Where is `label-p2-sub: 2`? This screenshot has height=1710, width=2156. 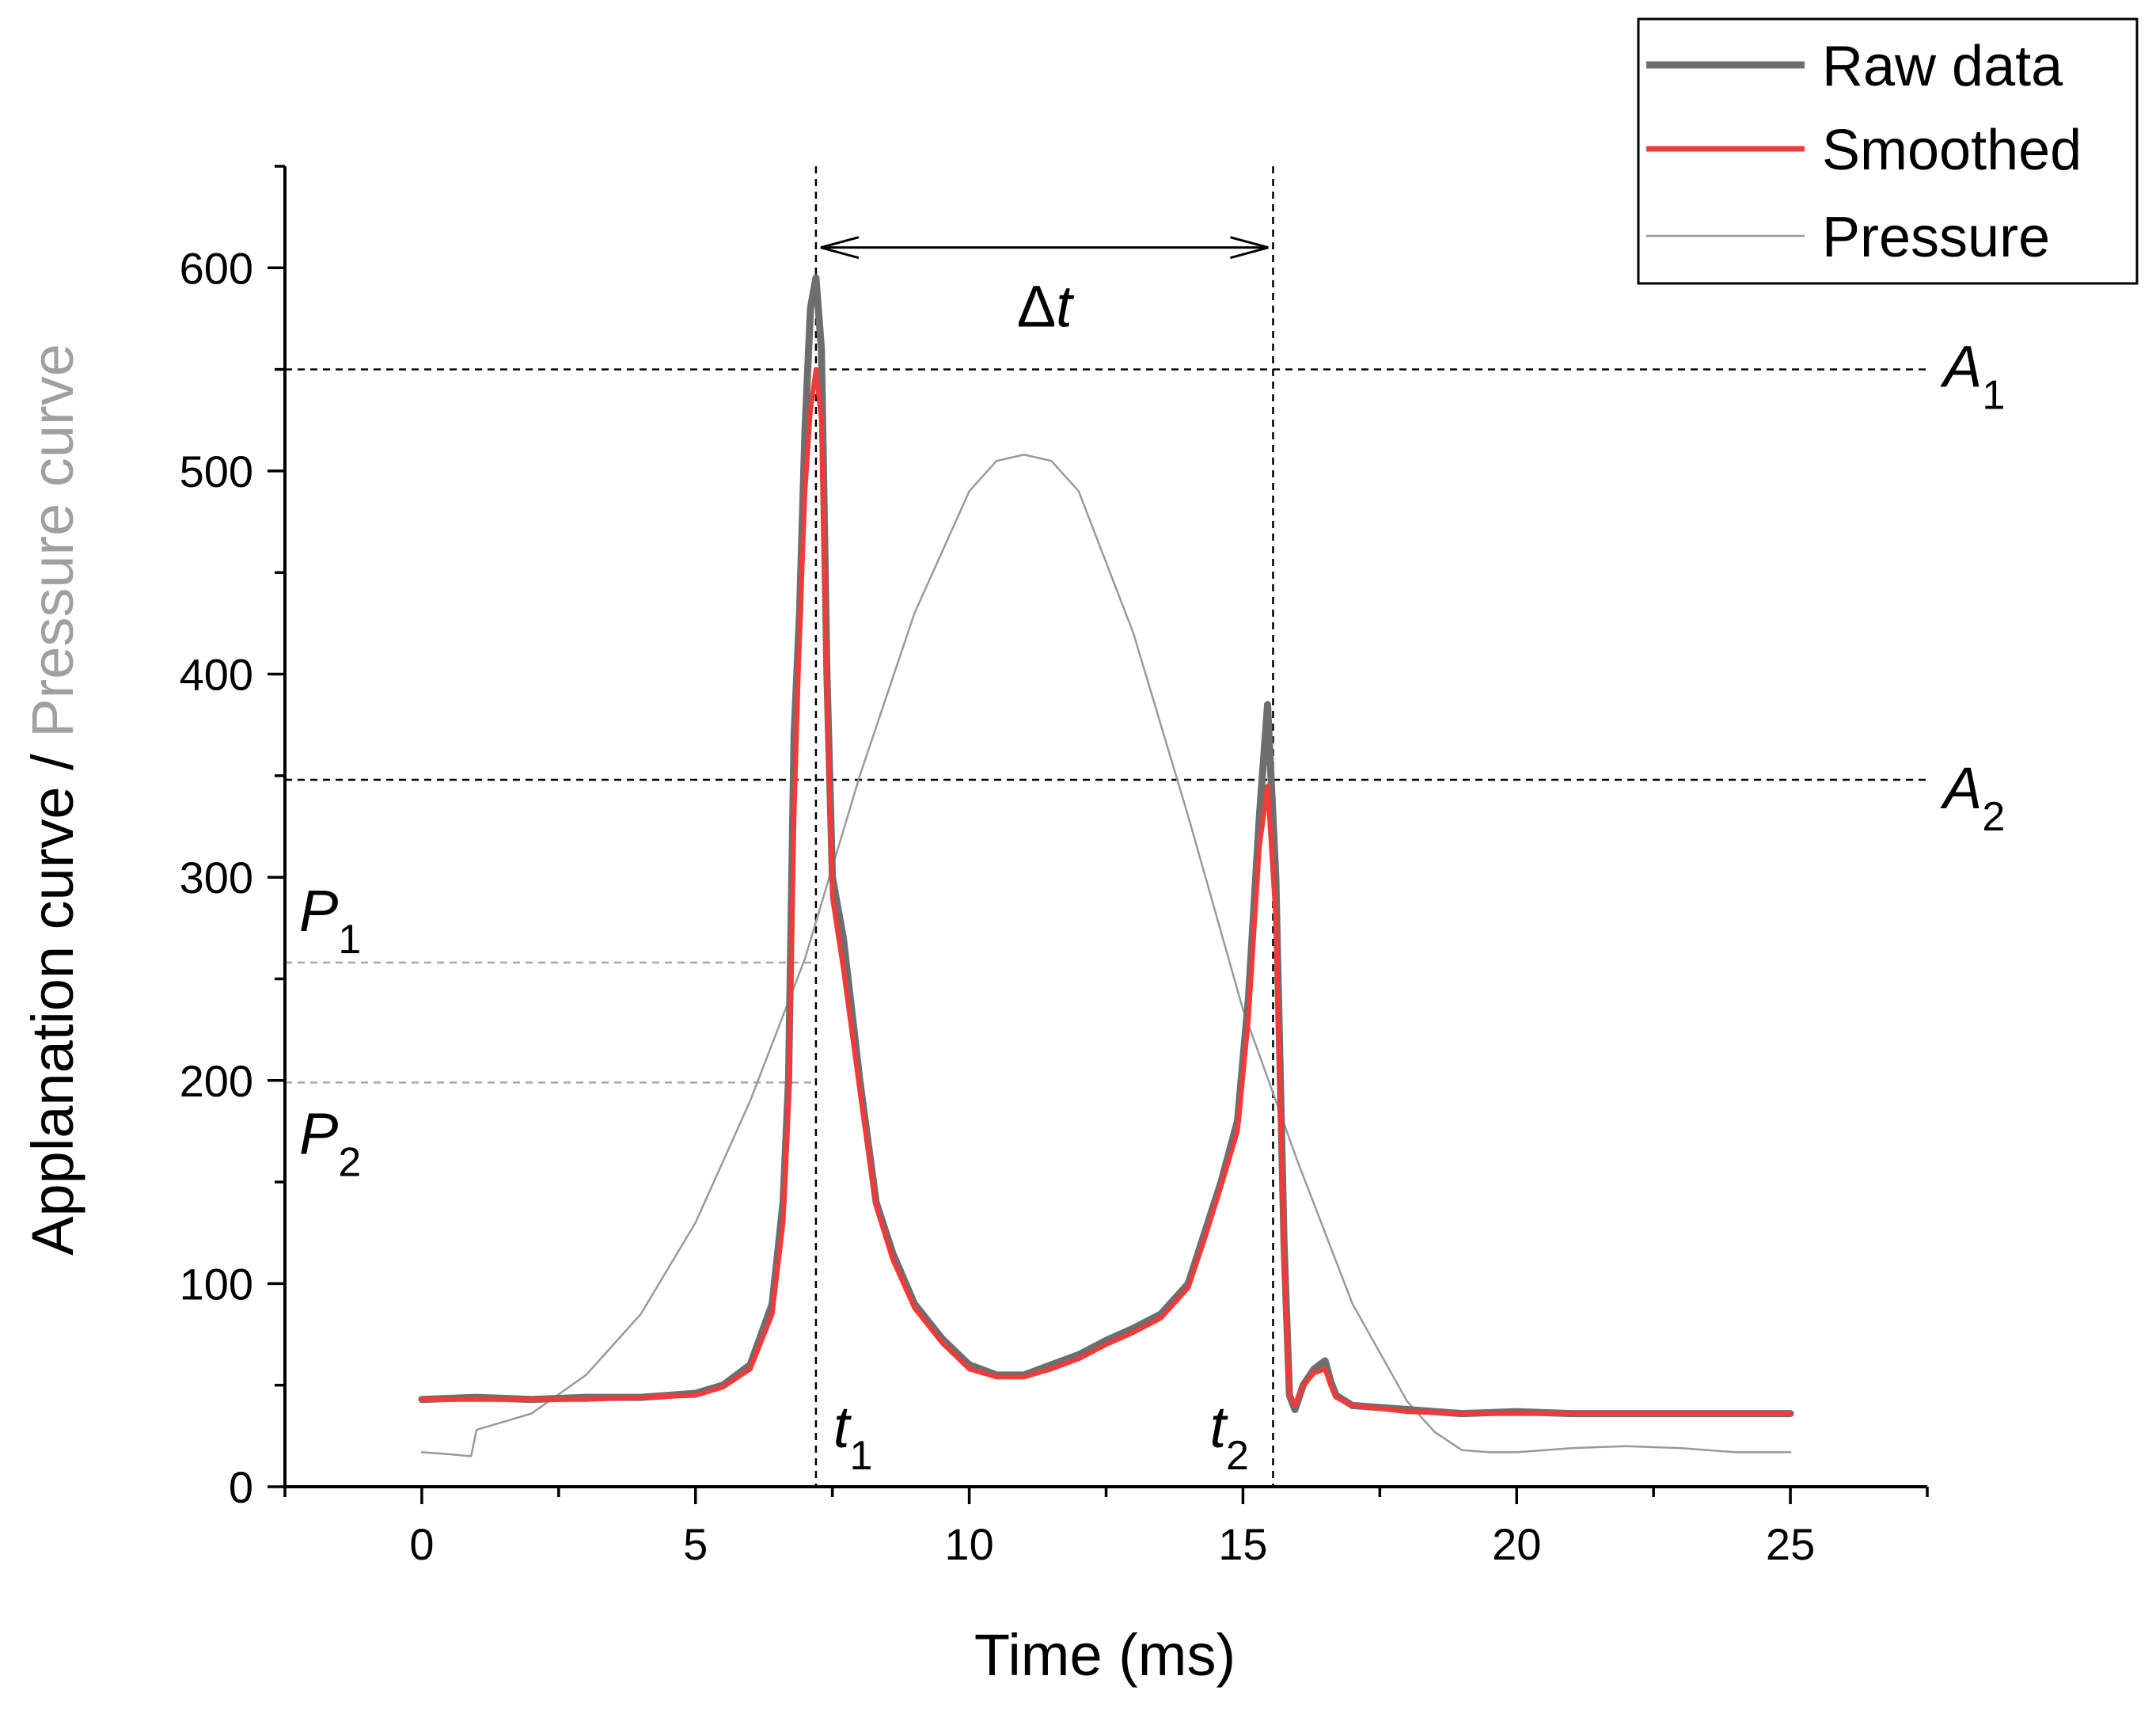 label-p2-sub: 2 is located at coordinates (349, 1162).